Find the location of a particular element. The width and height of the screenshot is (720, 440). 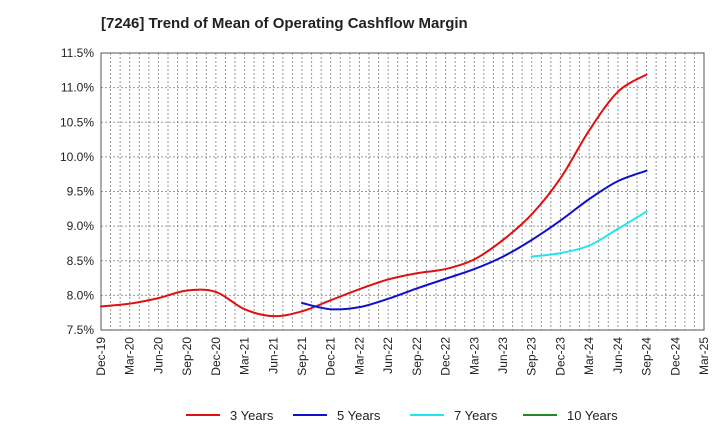

legend: 3 Years 5 Years 7 Years 10 Years is located at coordinates (360, 415).